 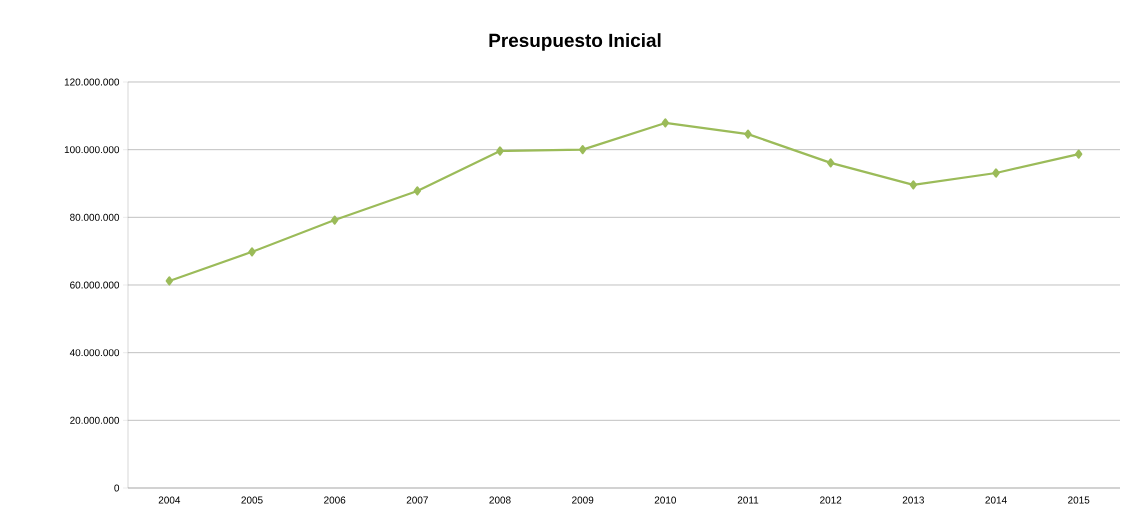 What do you see at coordinates (95, 420) in the screenshot?
I see `y-tick-label: 20.000.000` at bounding box center [95, 420].